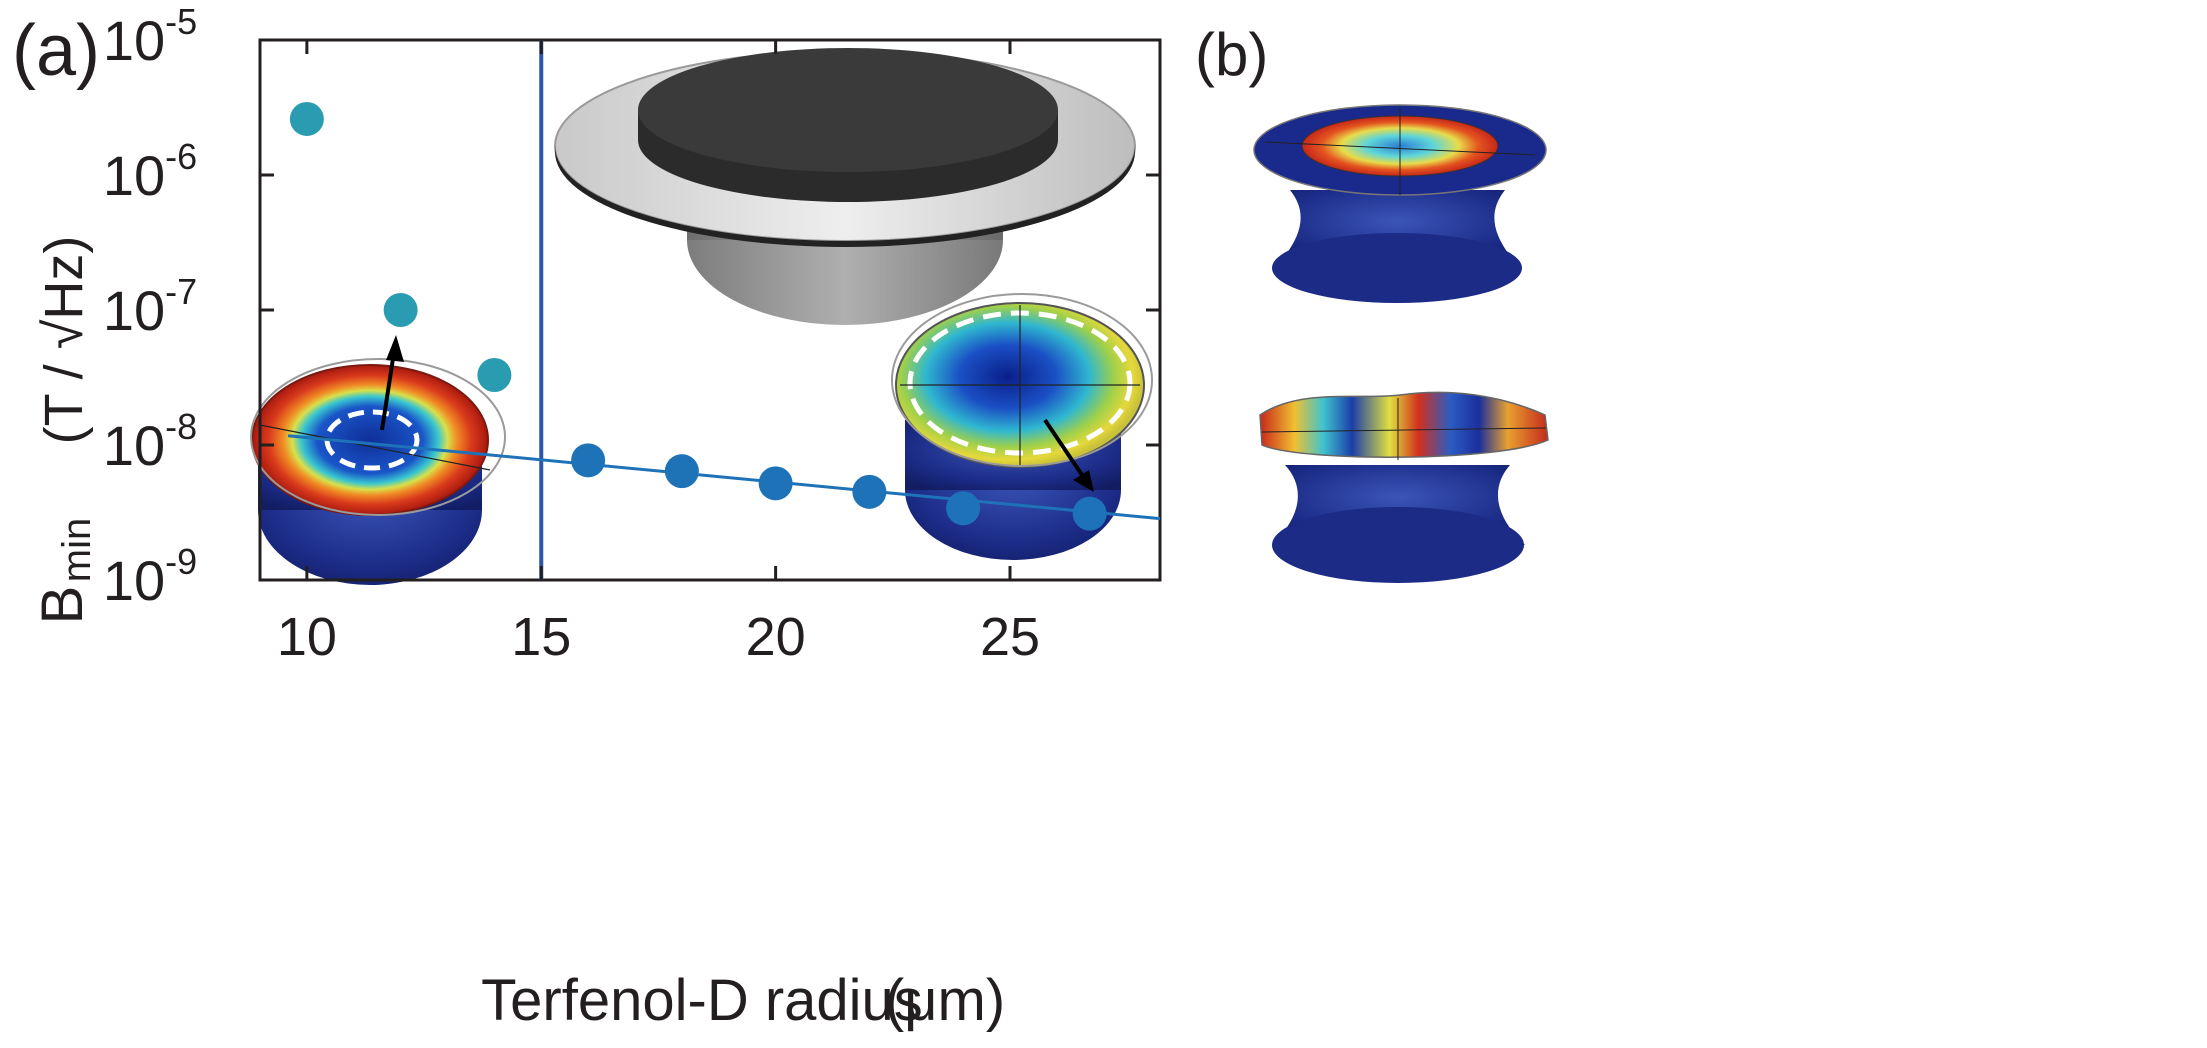 The height and width of the screenshot is (1048, 2207). I want to click on x-tick-label: 25, so click(1010, 637).